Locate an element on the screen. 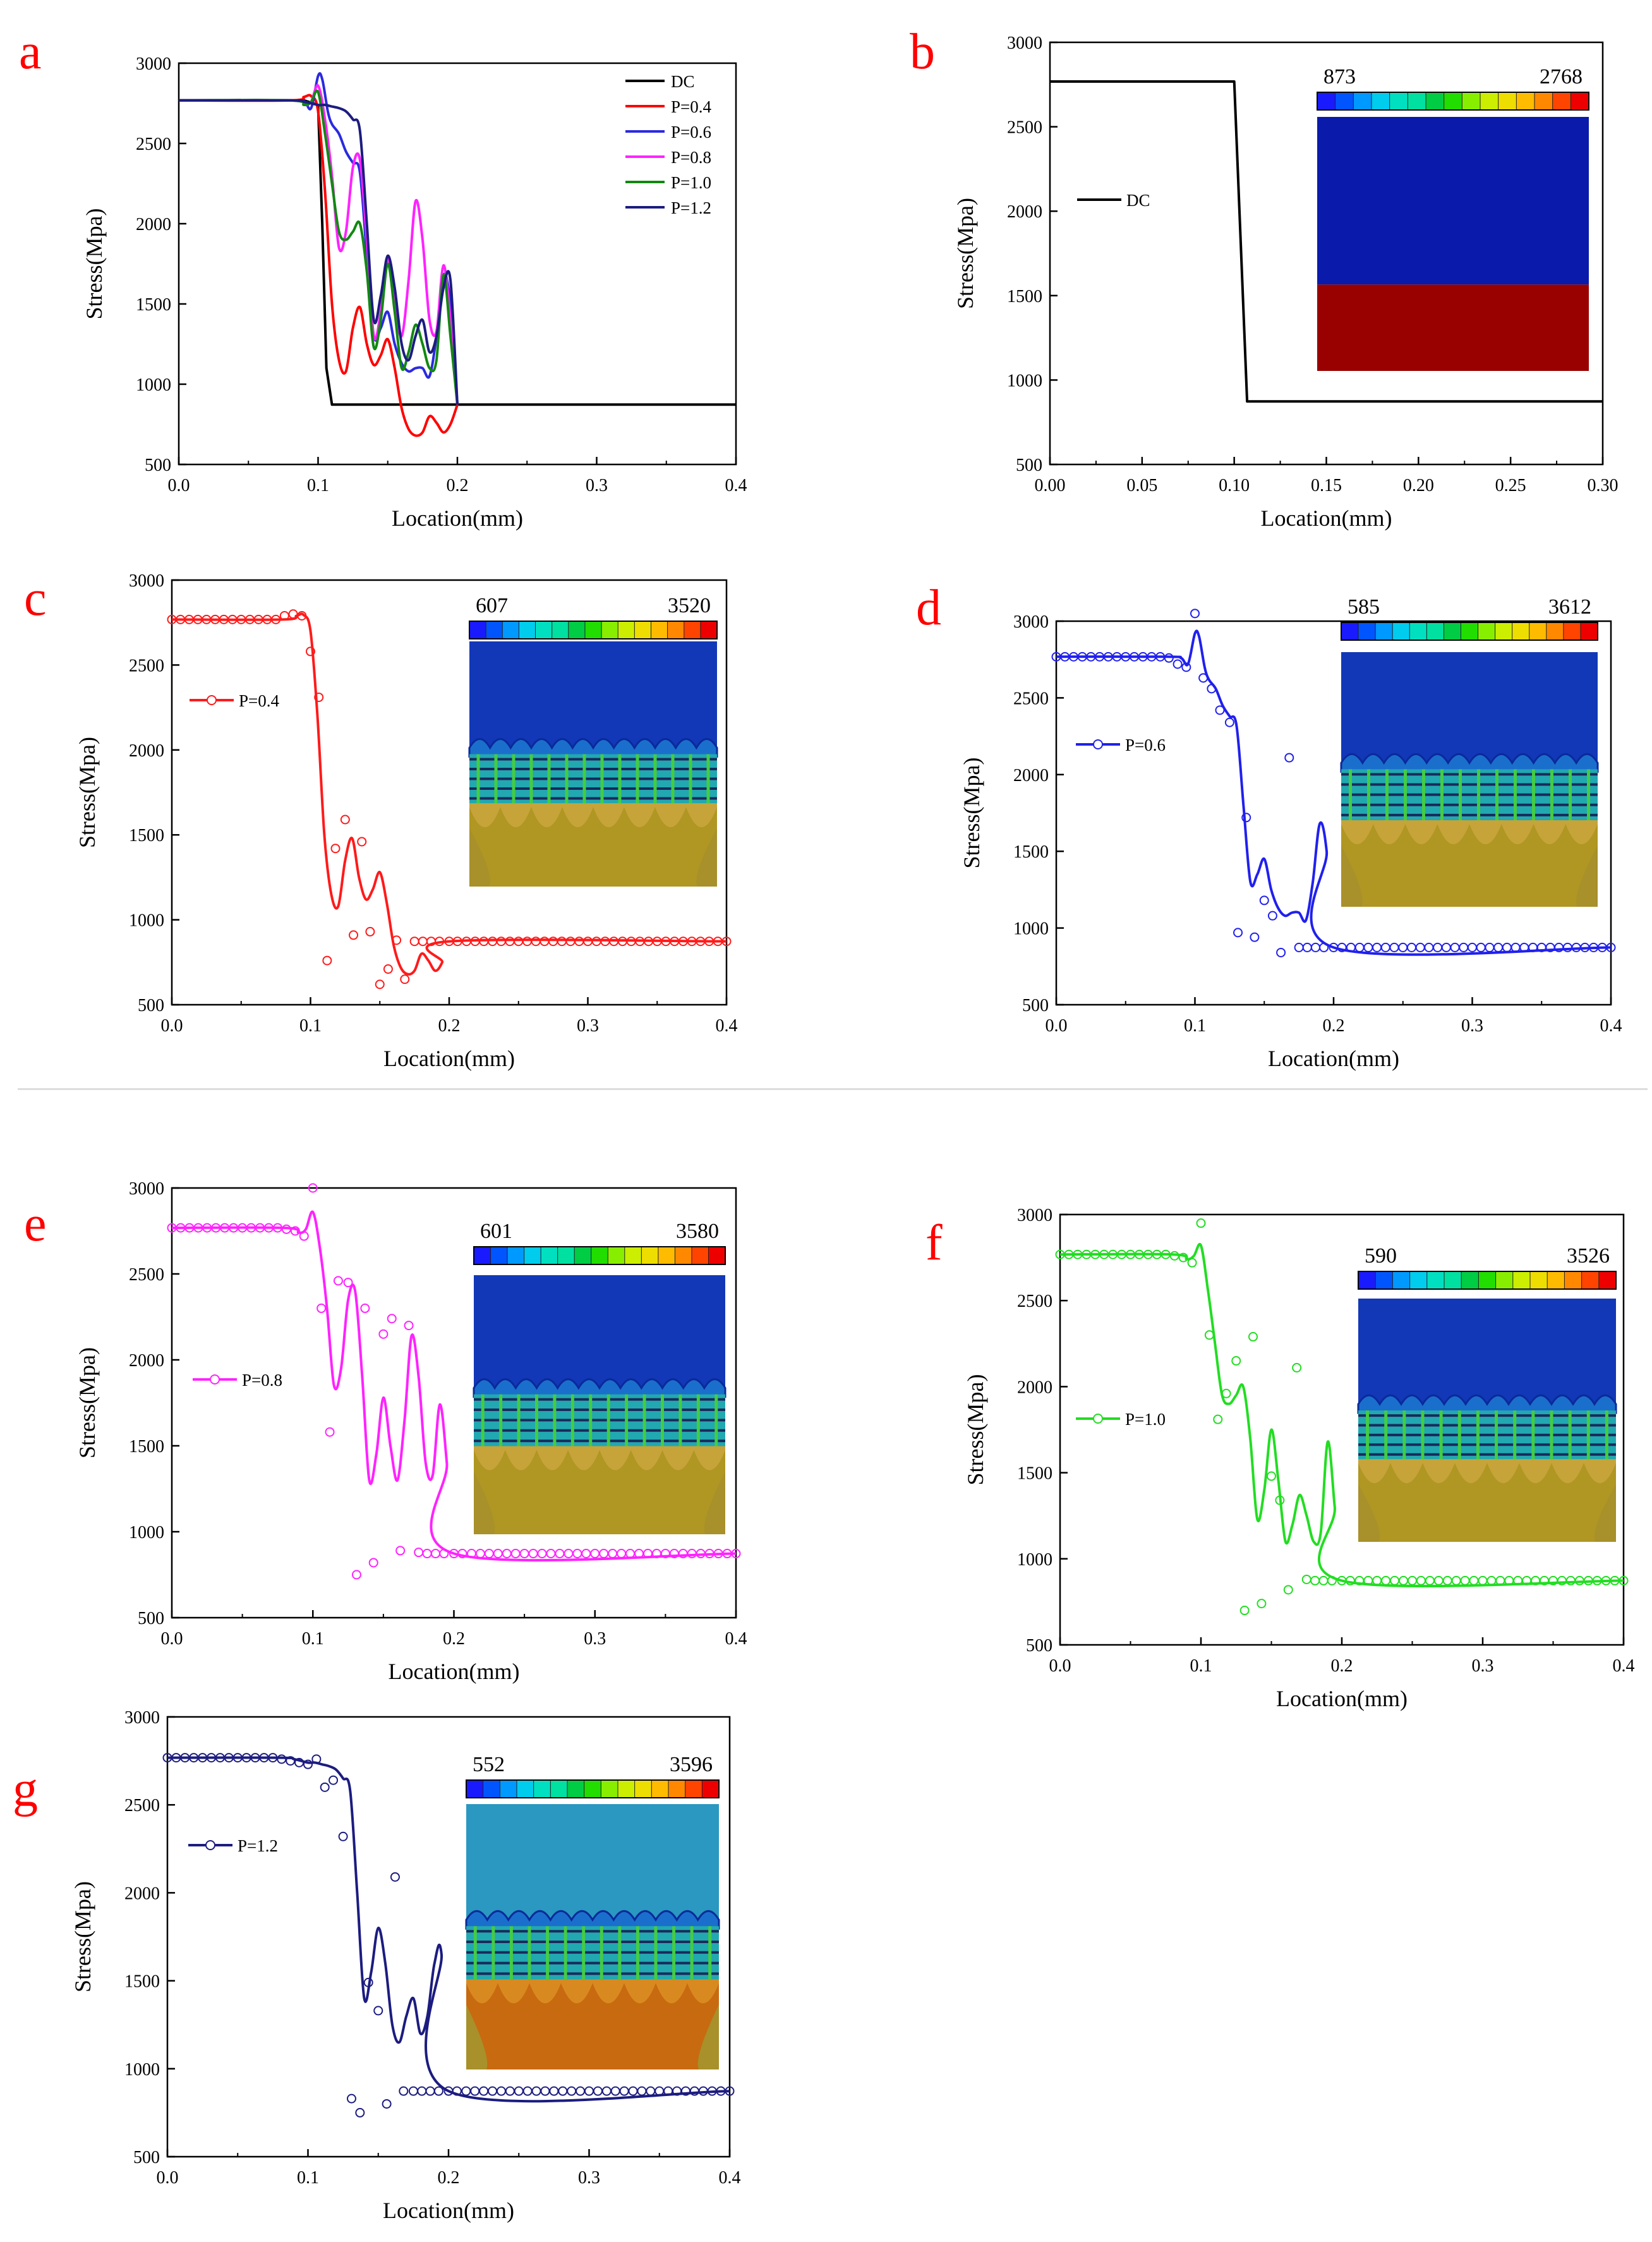  x-axis-label-f: Location(mm) is located at coordinates (1342, 1698).